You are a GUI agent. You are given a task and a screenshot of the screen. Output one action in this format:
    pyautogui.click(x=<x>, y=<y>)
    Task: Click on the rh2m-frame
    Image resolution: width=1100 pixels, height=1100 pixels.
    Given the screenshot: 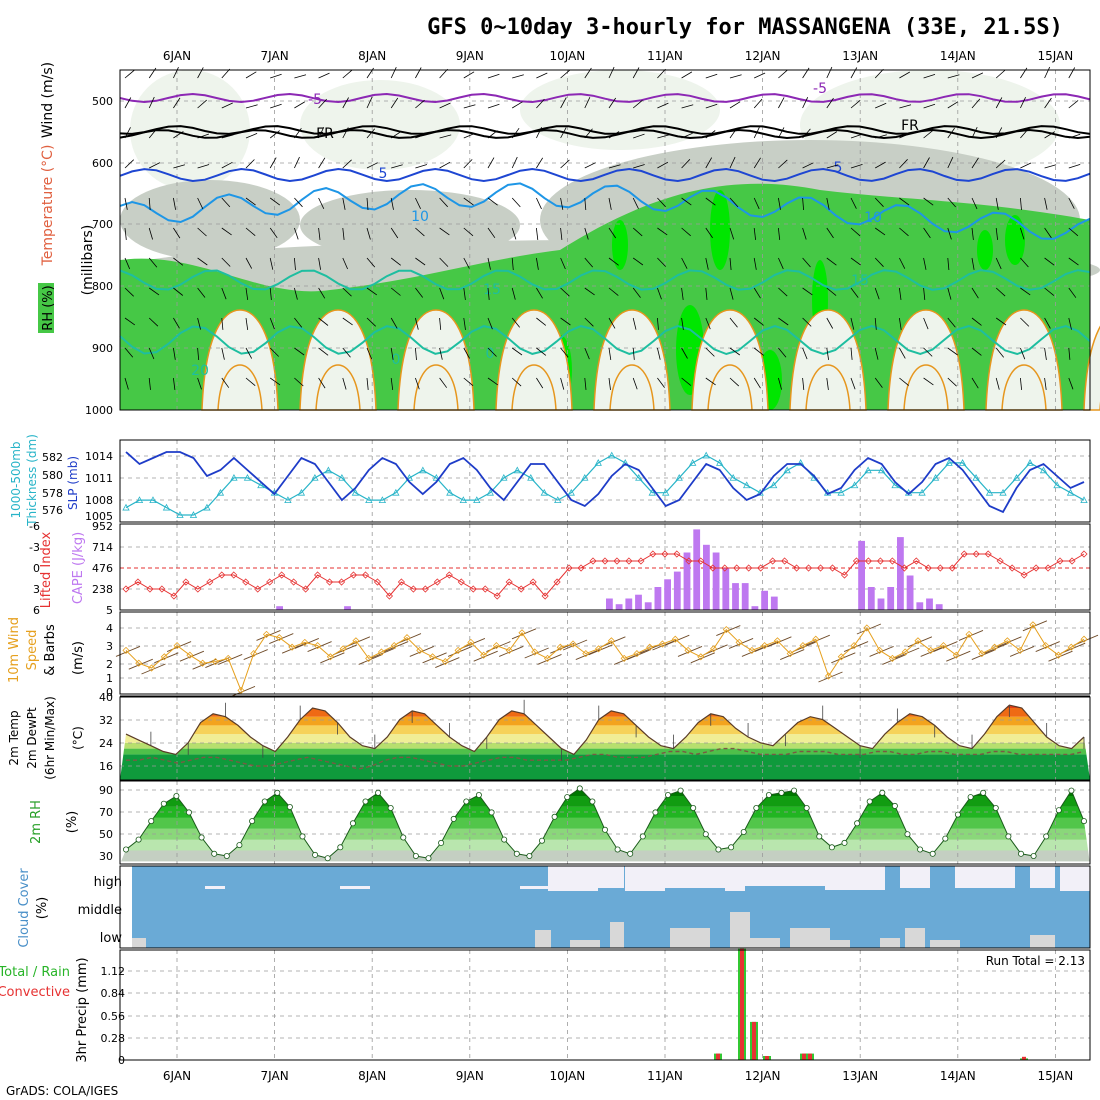 What is the action you would take?
    pyautogui.click(x=605, y=822)
    